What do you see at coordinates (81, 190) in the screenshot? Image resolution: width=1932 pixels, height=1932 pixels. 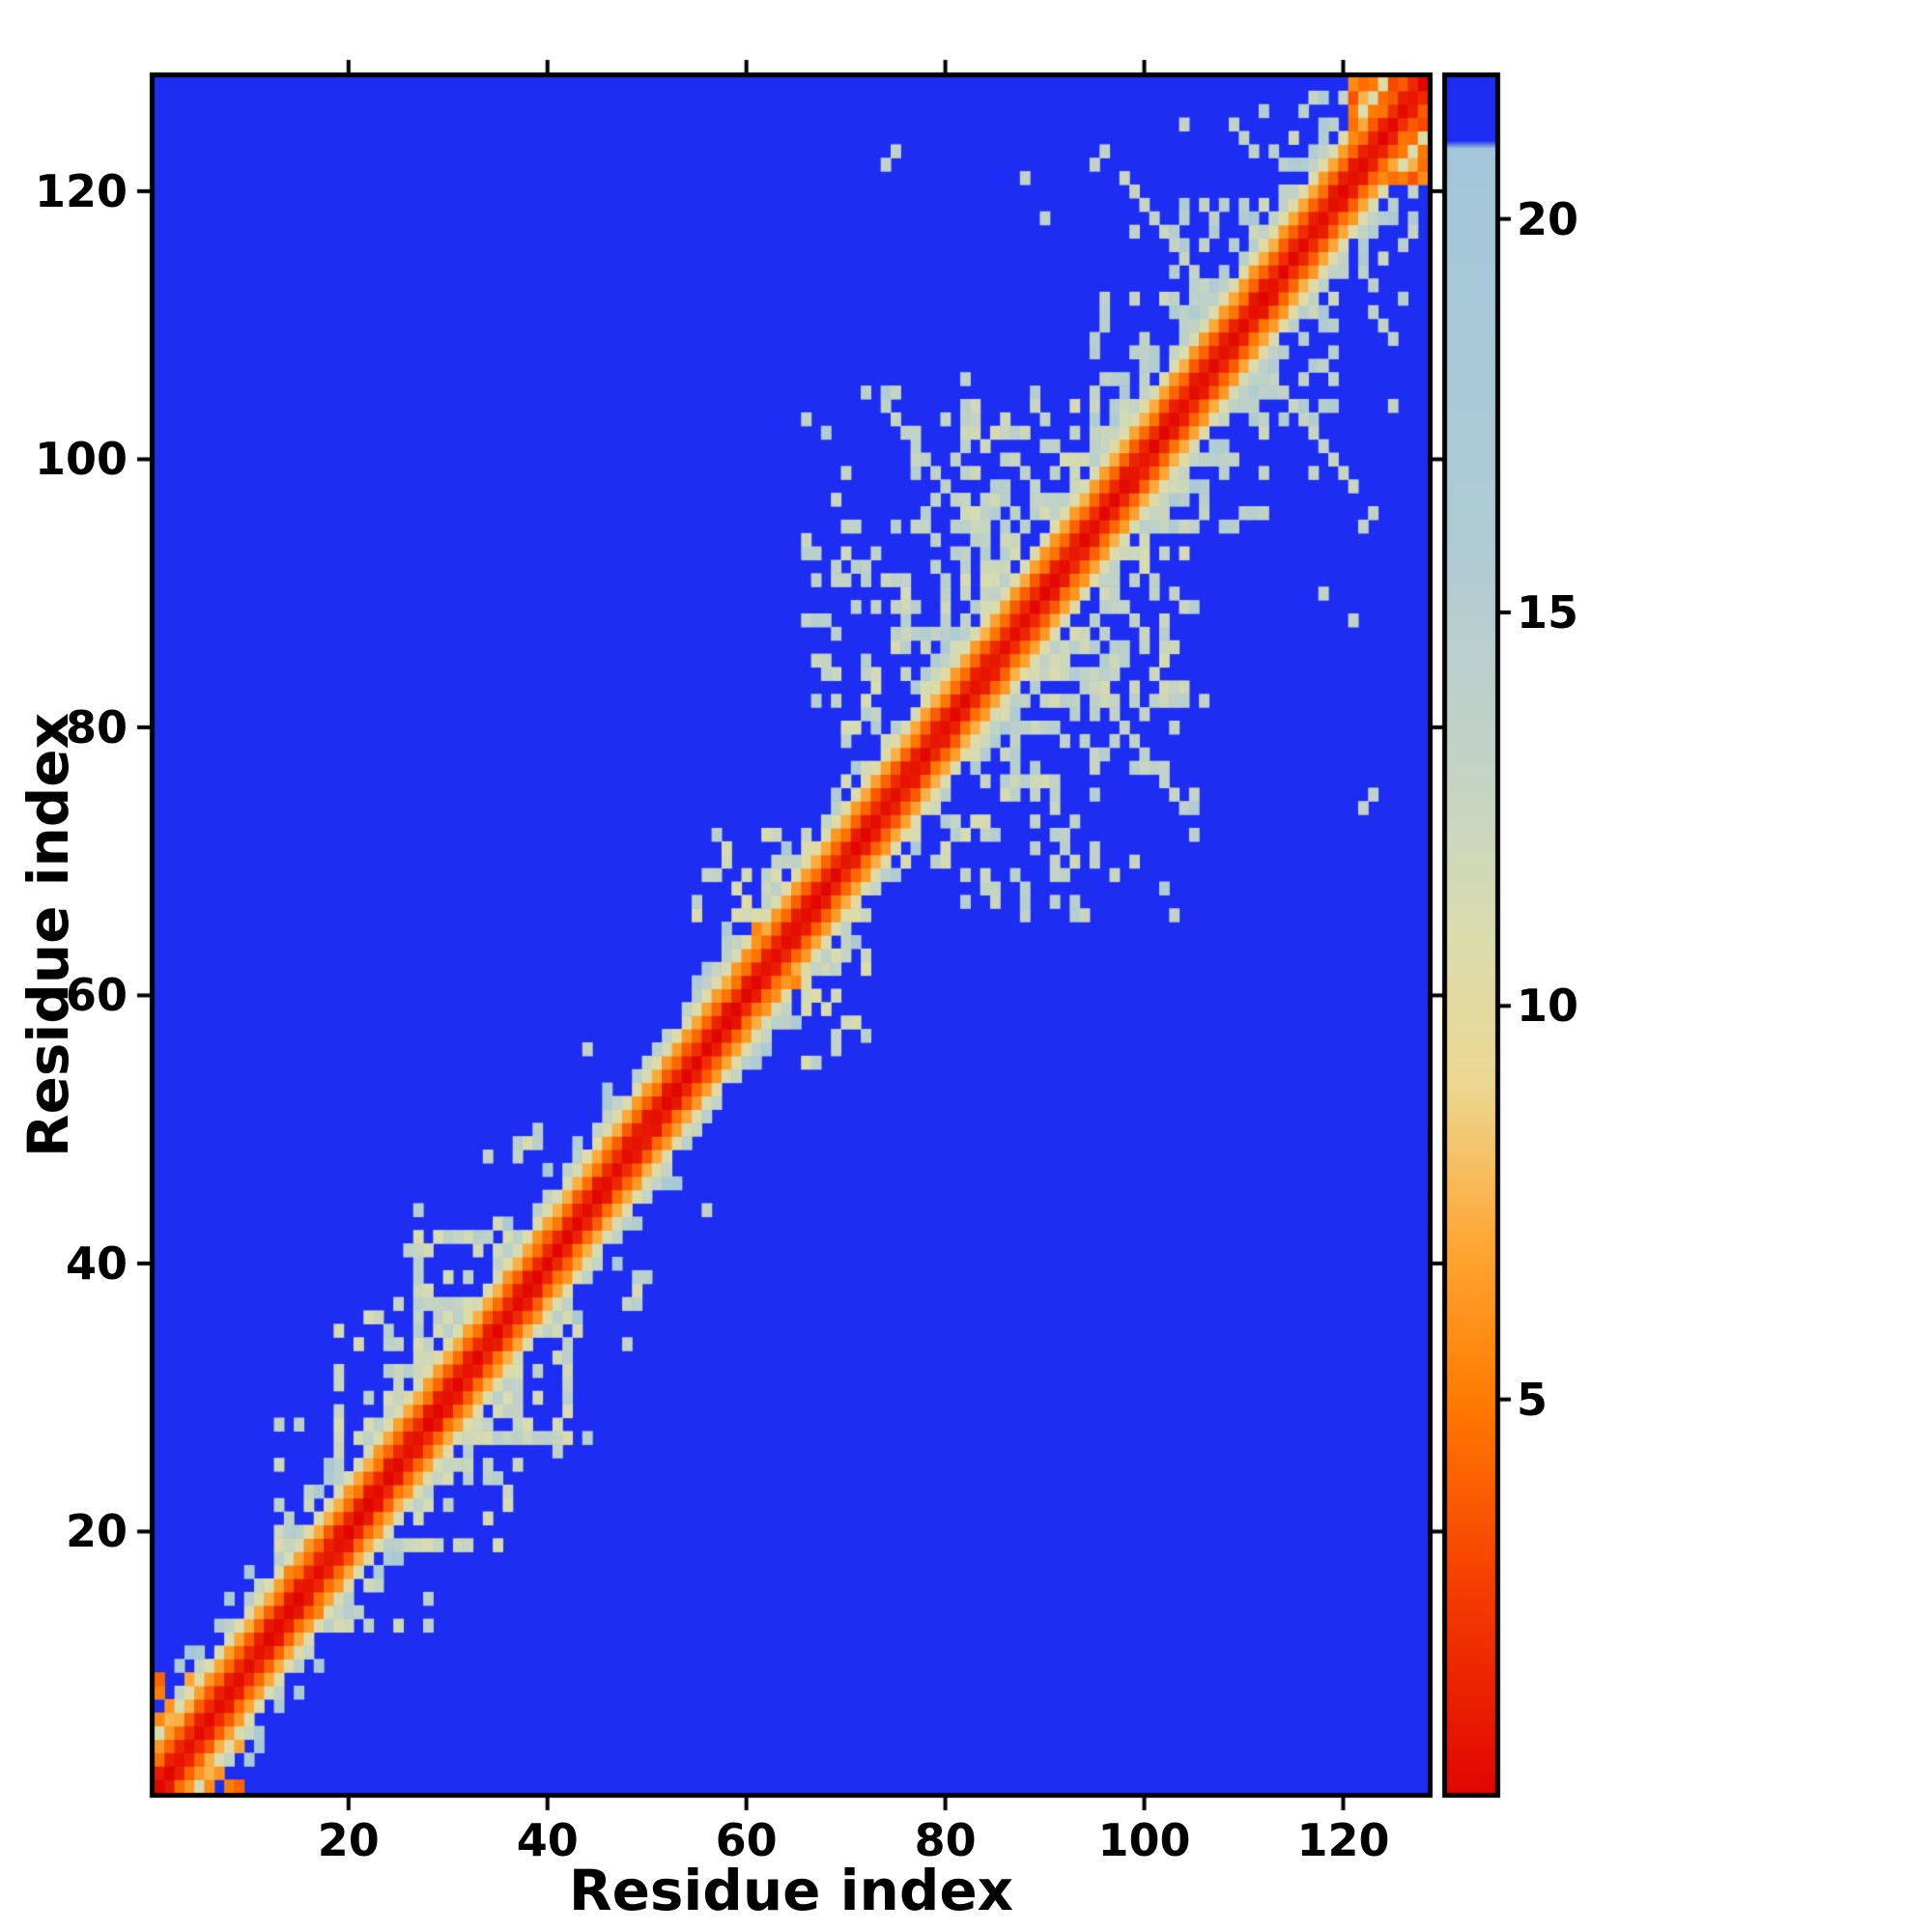 I see `y-tick-label: 120` at bounding box center [81, 190].